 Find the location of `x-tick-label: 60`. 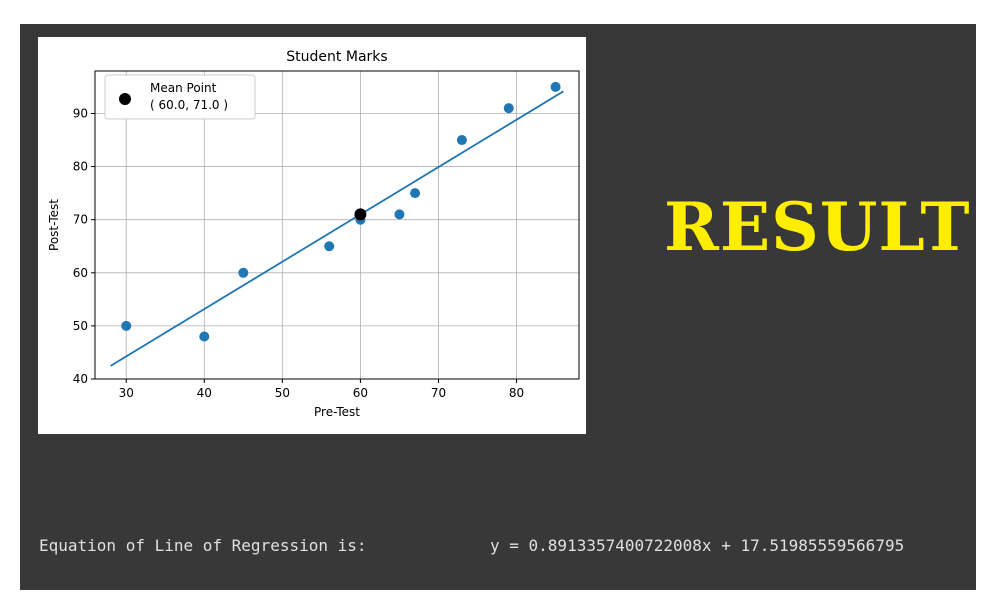

x-tick-label: 60 is located at coordinates (360, 393).